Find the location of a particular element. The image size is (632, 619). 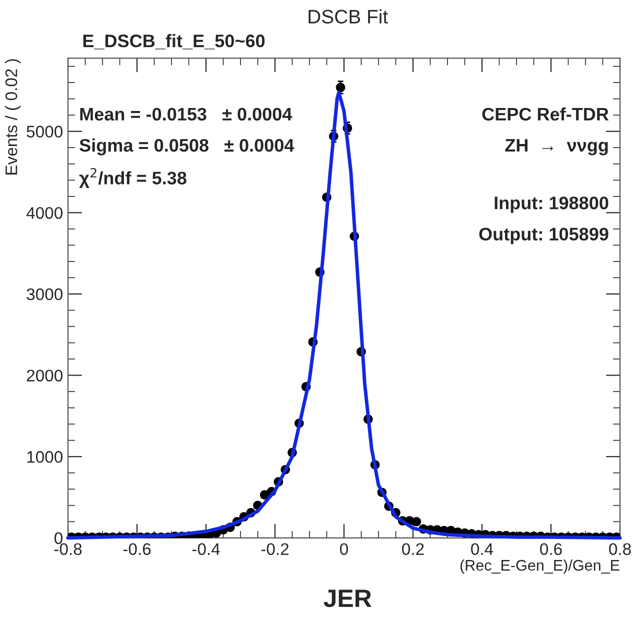

x-tick-label: -0.6 is located at coordinates (137, 549).